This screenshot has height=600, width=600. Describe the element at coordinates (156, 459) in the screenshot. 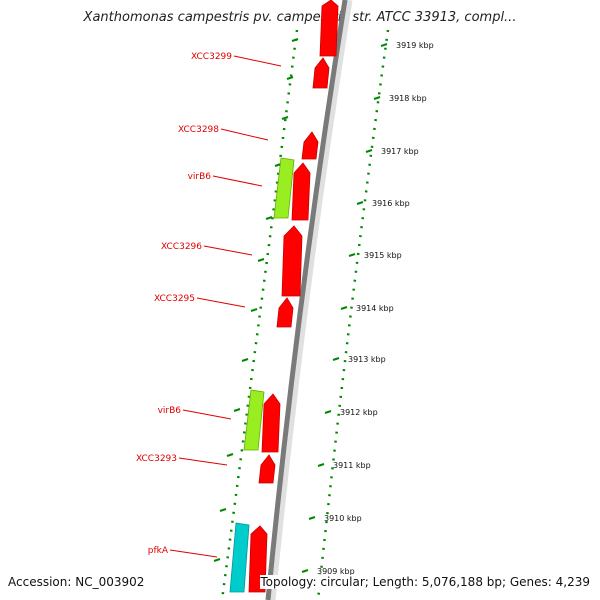

I see `gene-label: XCC3293` at that location.